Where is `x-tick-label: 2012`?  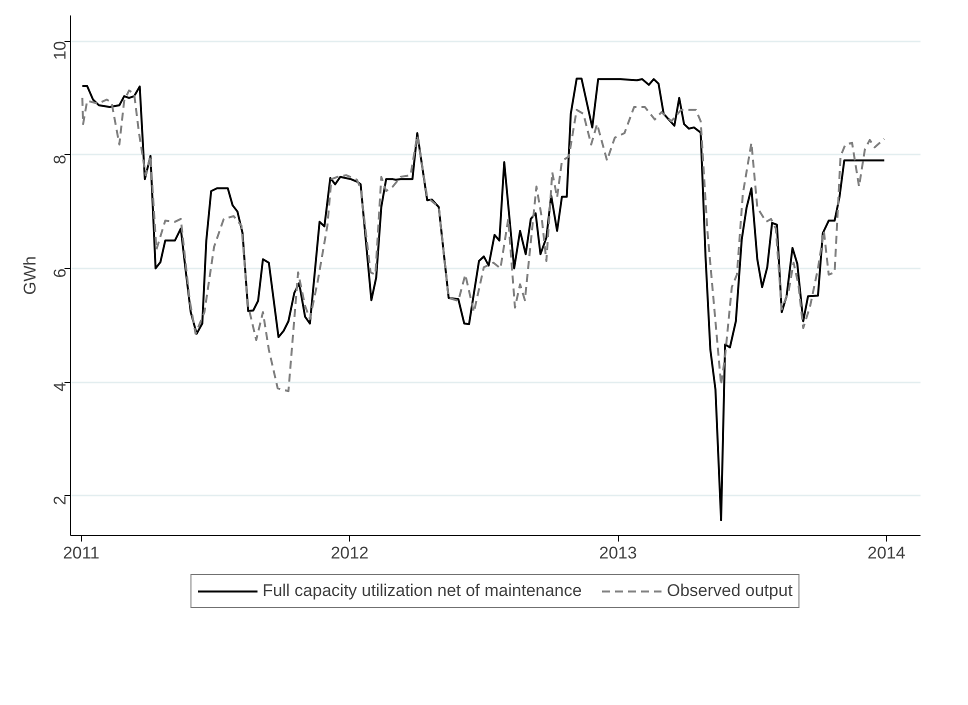 x-tick-label: 2012 is located at coordinates (349, 553).